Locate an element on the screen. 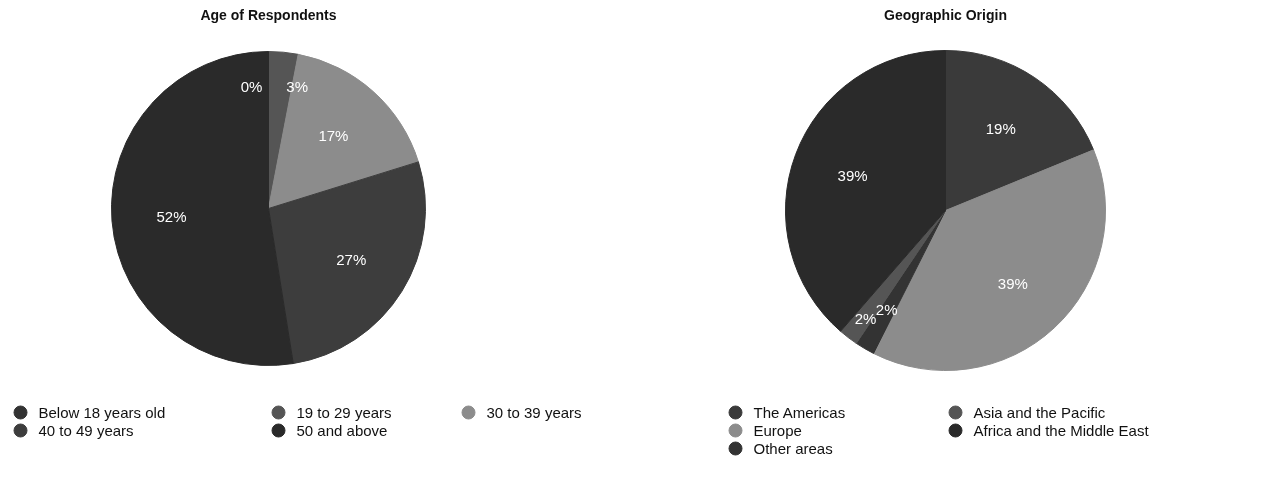 Image resolution: width=1282 pixels, height=481 pixels. legend-label: 30 to 39 years is located at coordinates (534, 412).